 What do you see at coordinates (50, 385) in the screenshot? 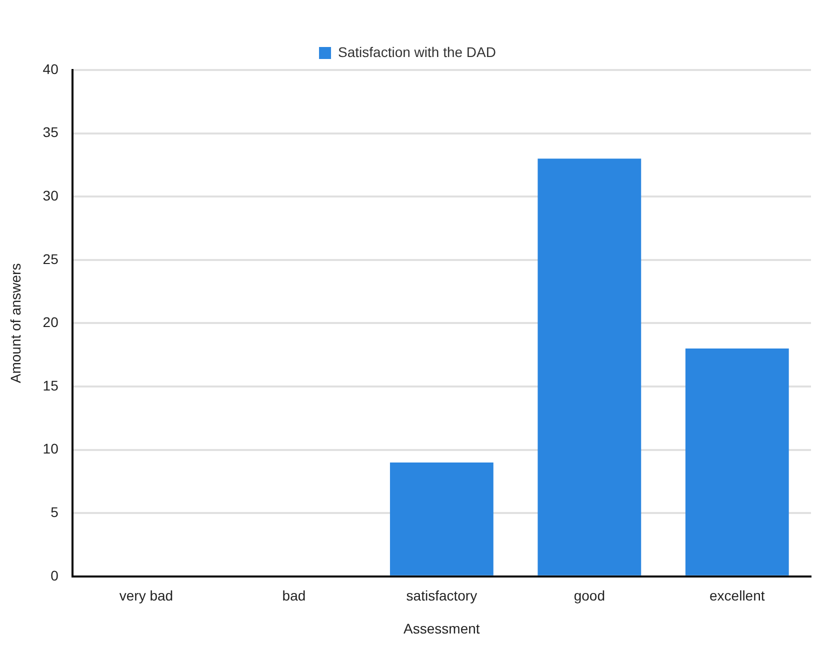
I see `y-tick-label: 15` at bounding box center [50, 385].